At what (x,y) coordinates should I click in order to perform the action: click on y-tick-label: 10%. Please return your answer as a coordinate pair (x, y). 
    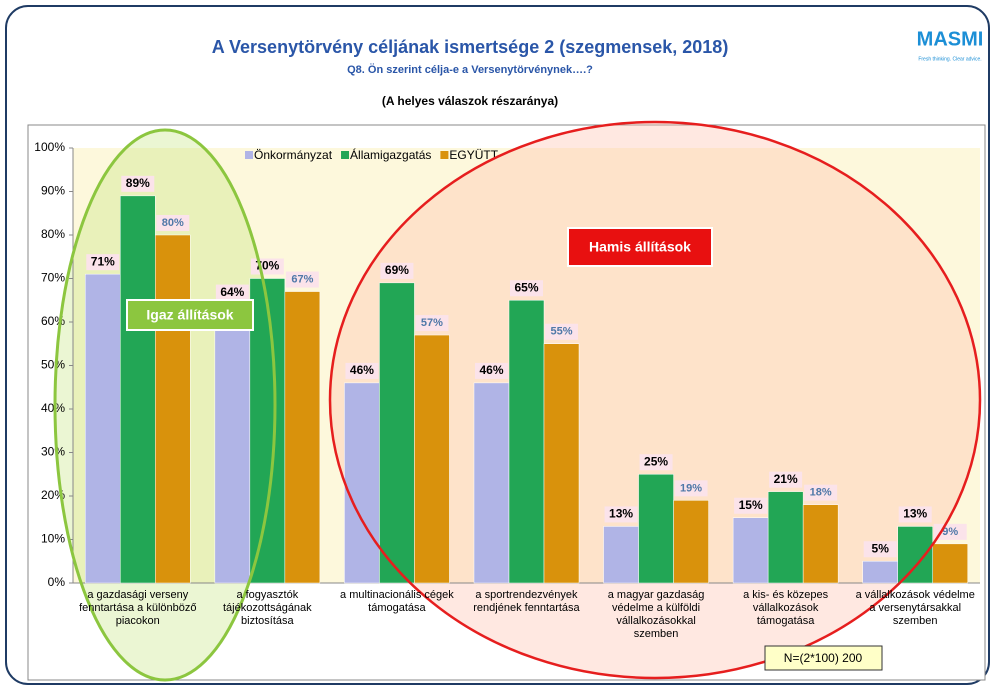
    Looking at the image, I should click on (53, 539).